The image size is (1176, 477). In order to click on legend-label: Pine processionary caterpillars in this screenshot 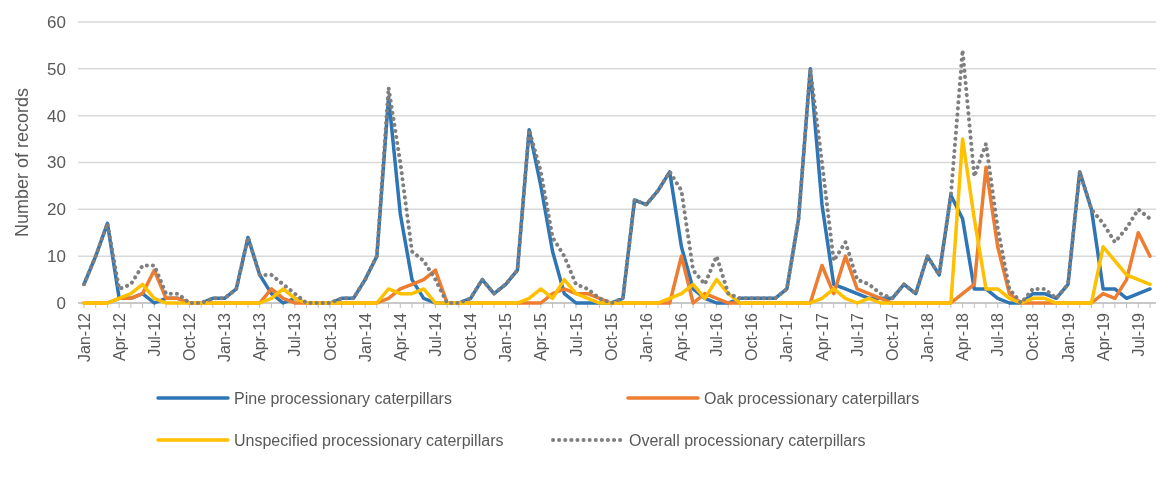, I will do `click(343, 398)`.